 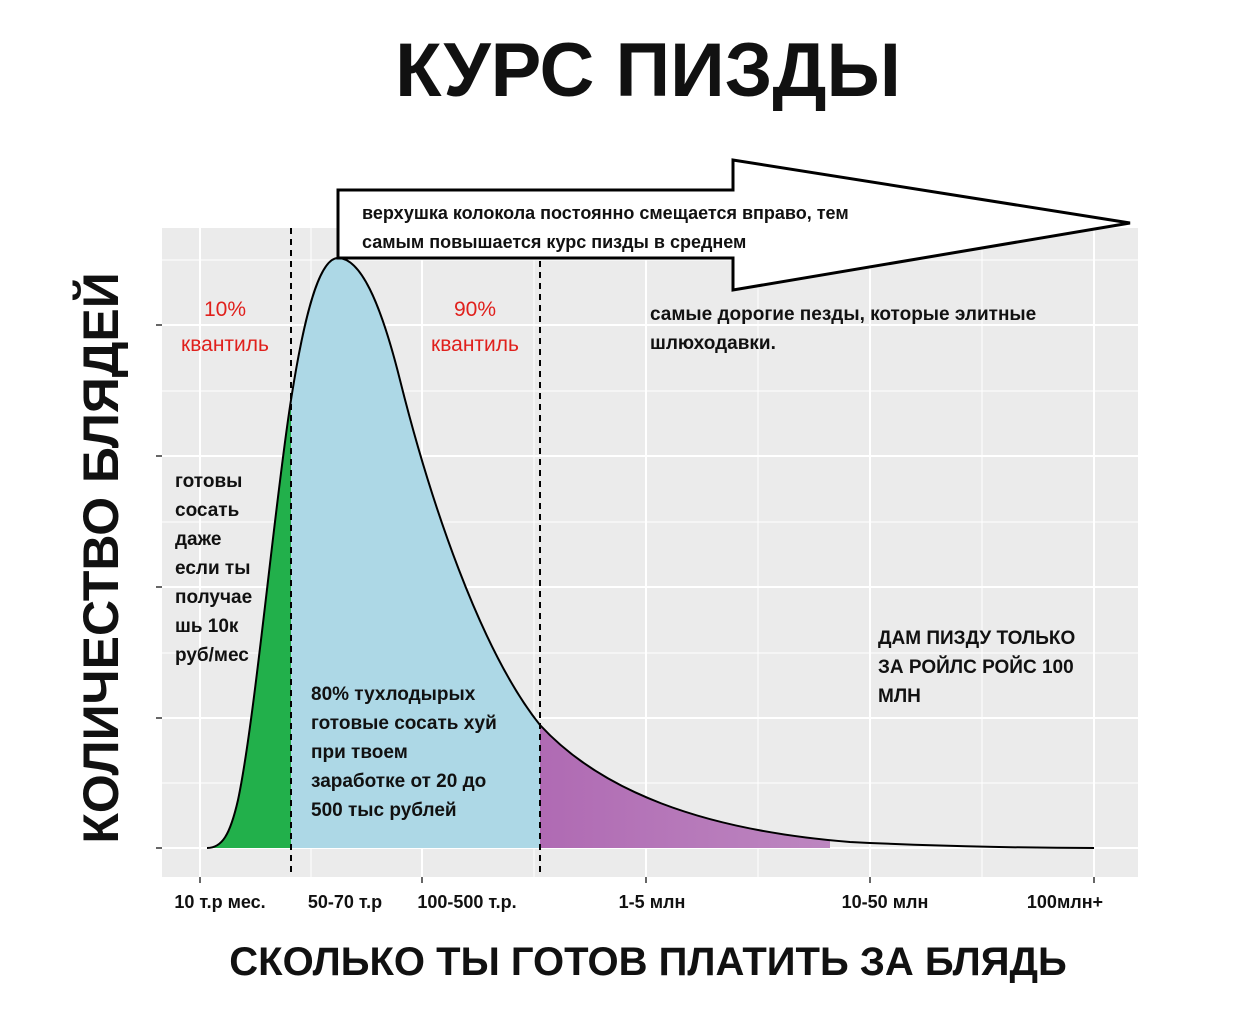 I want to click on annotation: ДАМ ПИЗДУ ТОЛЬКО, so click(x=976, y=638).